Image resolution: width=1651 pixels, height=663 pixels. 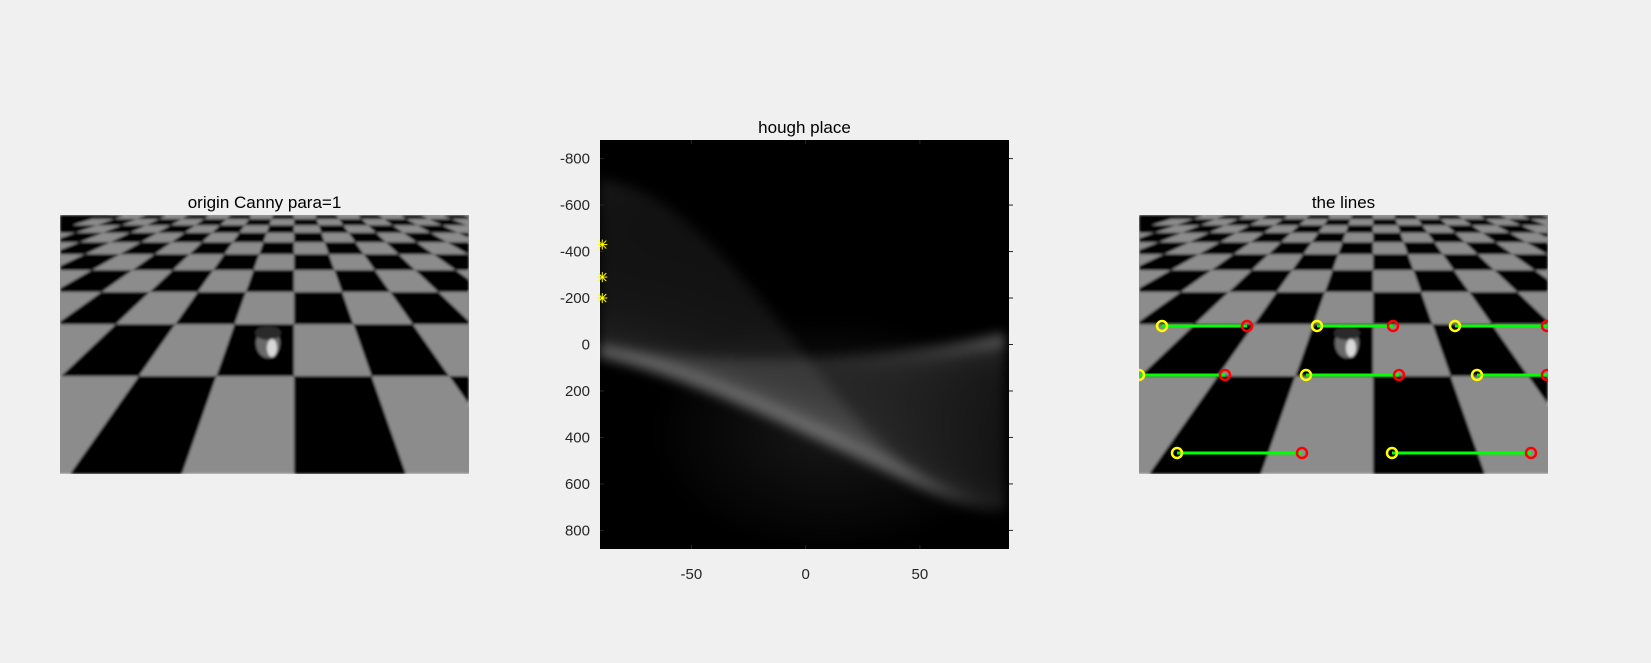 I want to click on hough-ytick-label: 600, so click(x=577, y=484).